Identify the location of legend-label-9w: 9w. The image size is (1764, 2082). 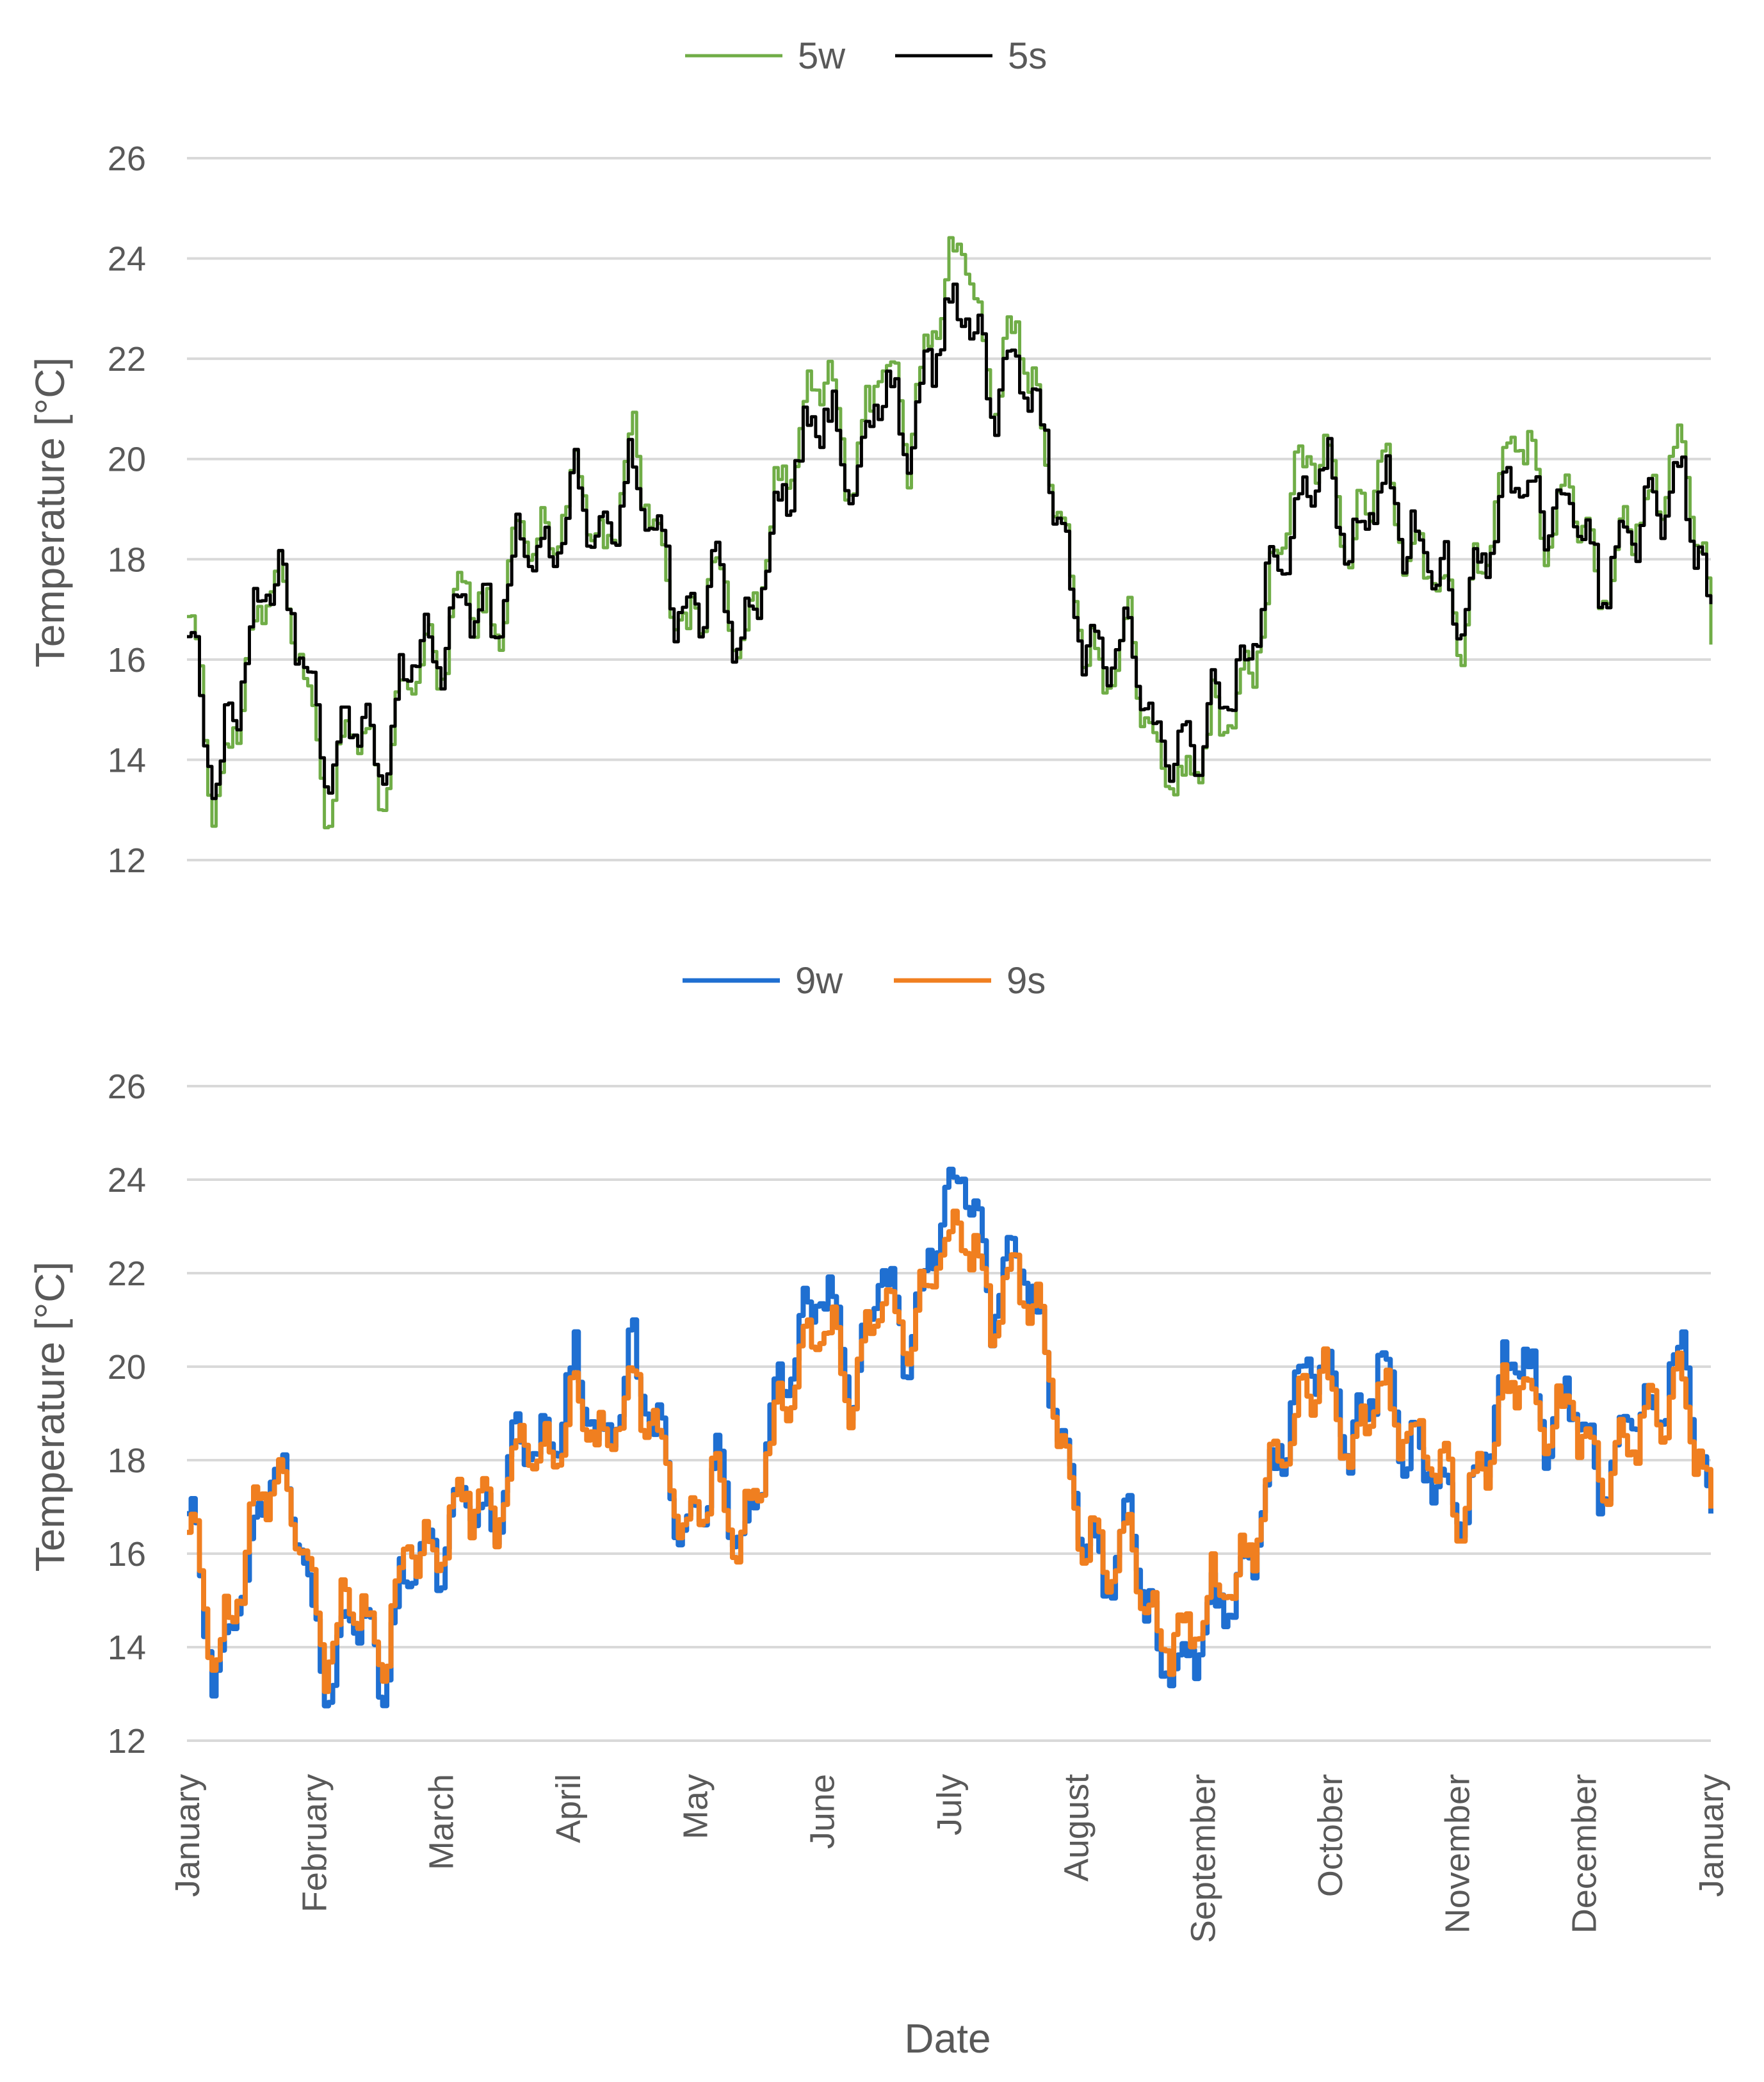
(819, 981).